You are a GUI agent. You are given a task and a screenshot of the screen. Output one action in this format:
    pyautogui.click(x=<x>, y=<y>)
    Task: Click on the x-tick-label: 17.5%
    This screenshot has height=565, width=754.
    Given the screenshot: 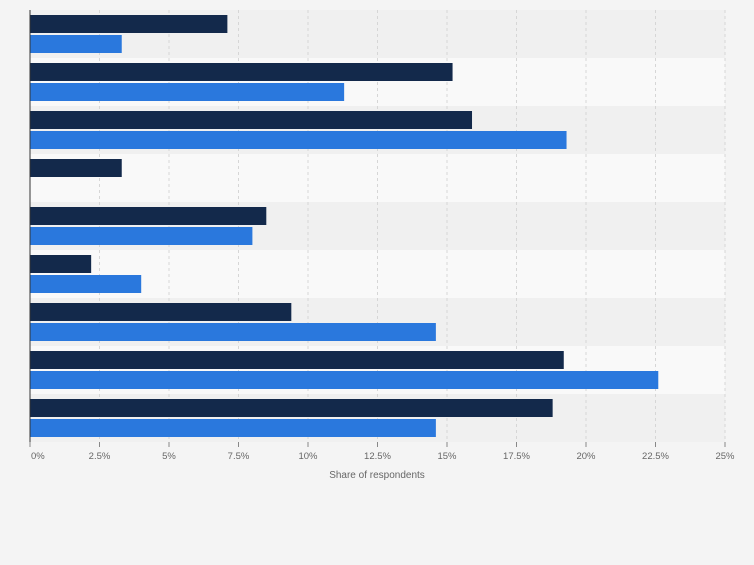 What is the action you would take?
    pyautogui.click(x=516, y=456)
    